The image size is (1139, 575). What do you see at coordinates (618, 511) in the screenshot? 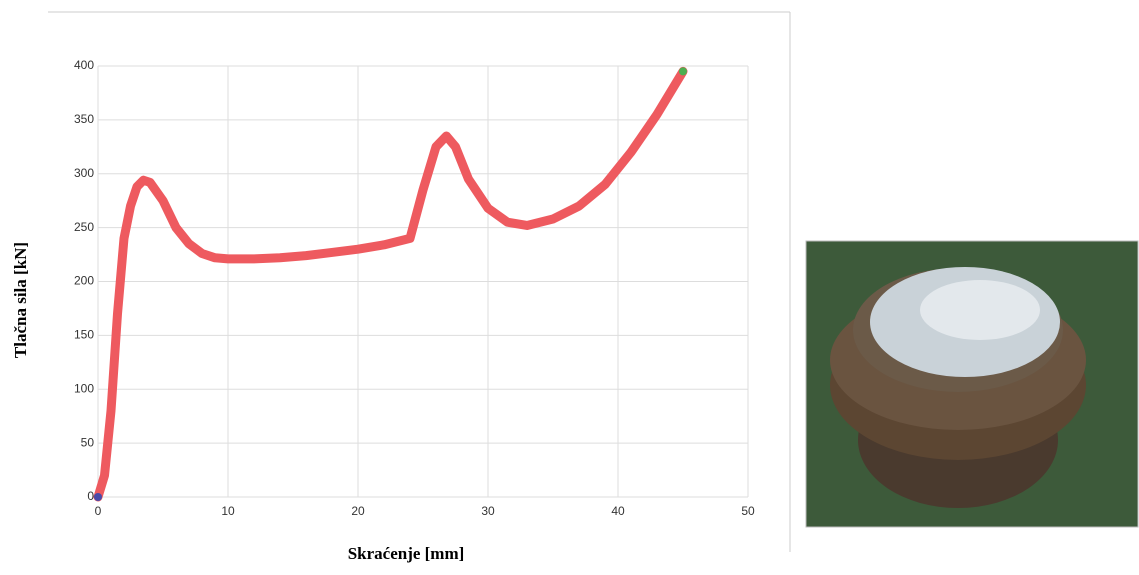
I see `x-tick-label: 40` at bounding box center [618, 511].